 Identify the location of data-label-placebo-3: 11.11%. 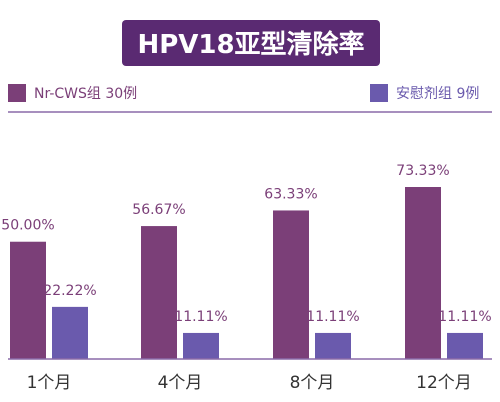
(332, 317).